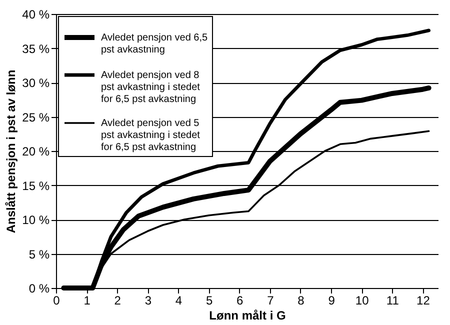 The height and width of the screenshot is (325, 450). I want to click on x-tick-label: 12, so click(423, 301).